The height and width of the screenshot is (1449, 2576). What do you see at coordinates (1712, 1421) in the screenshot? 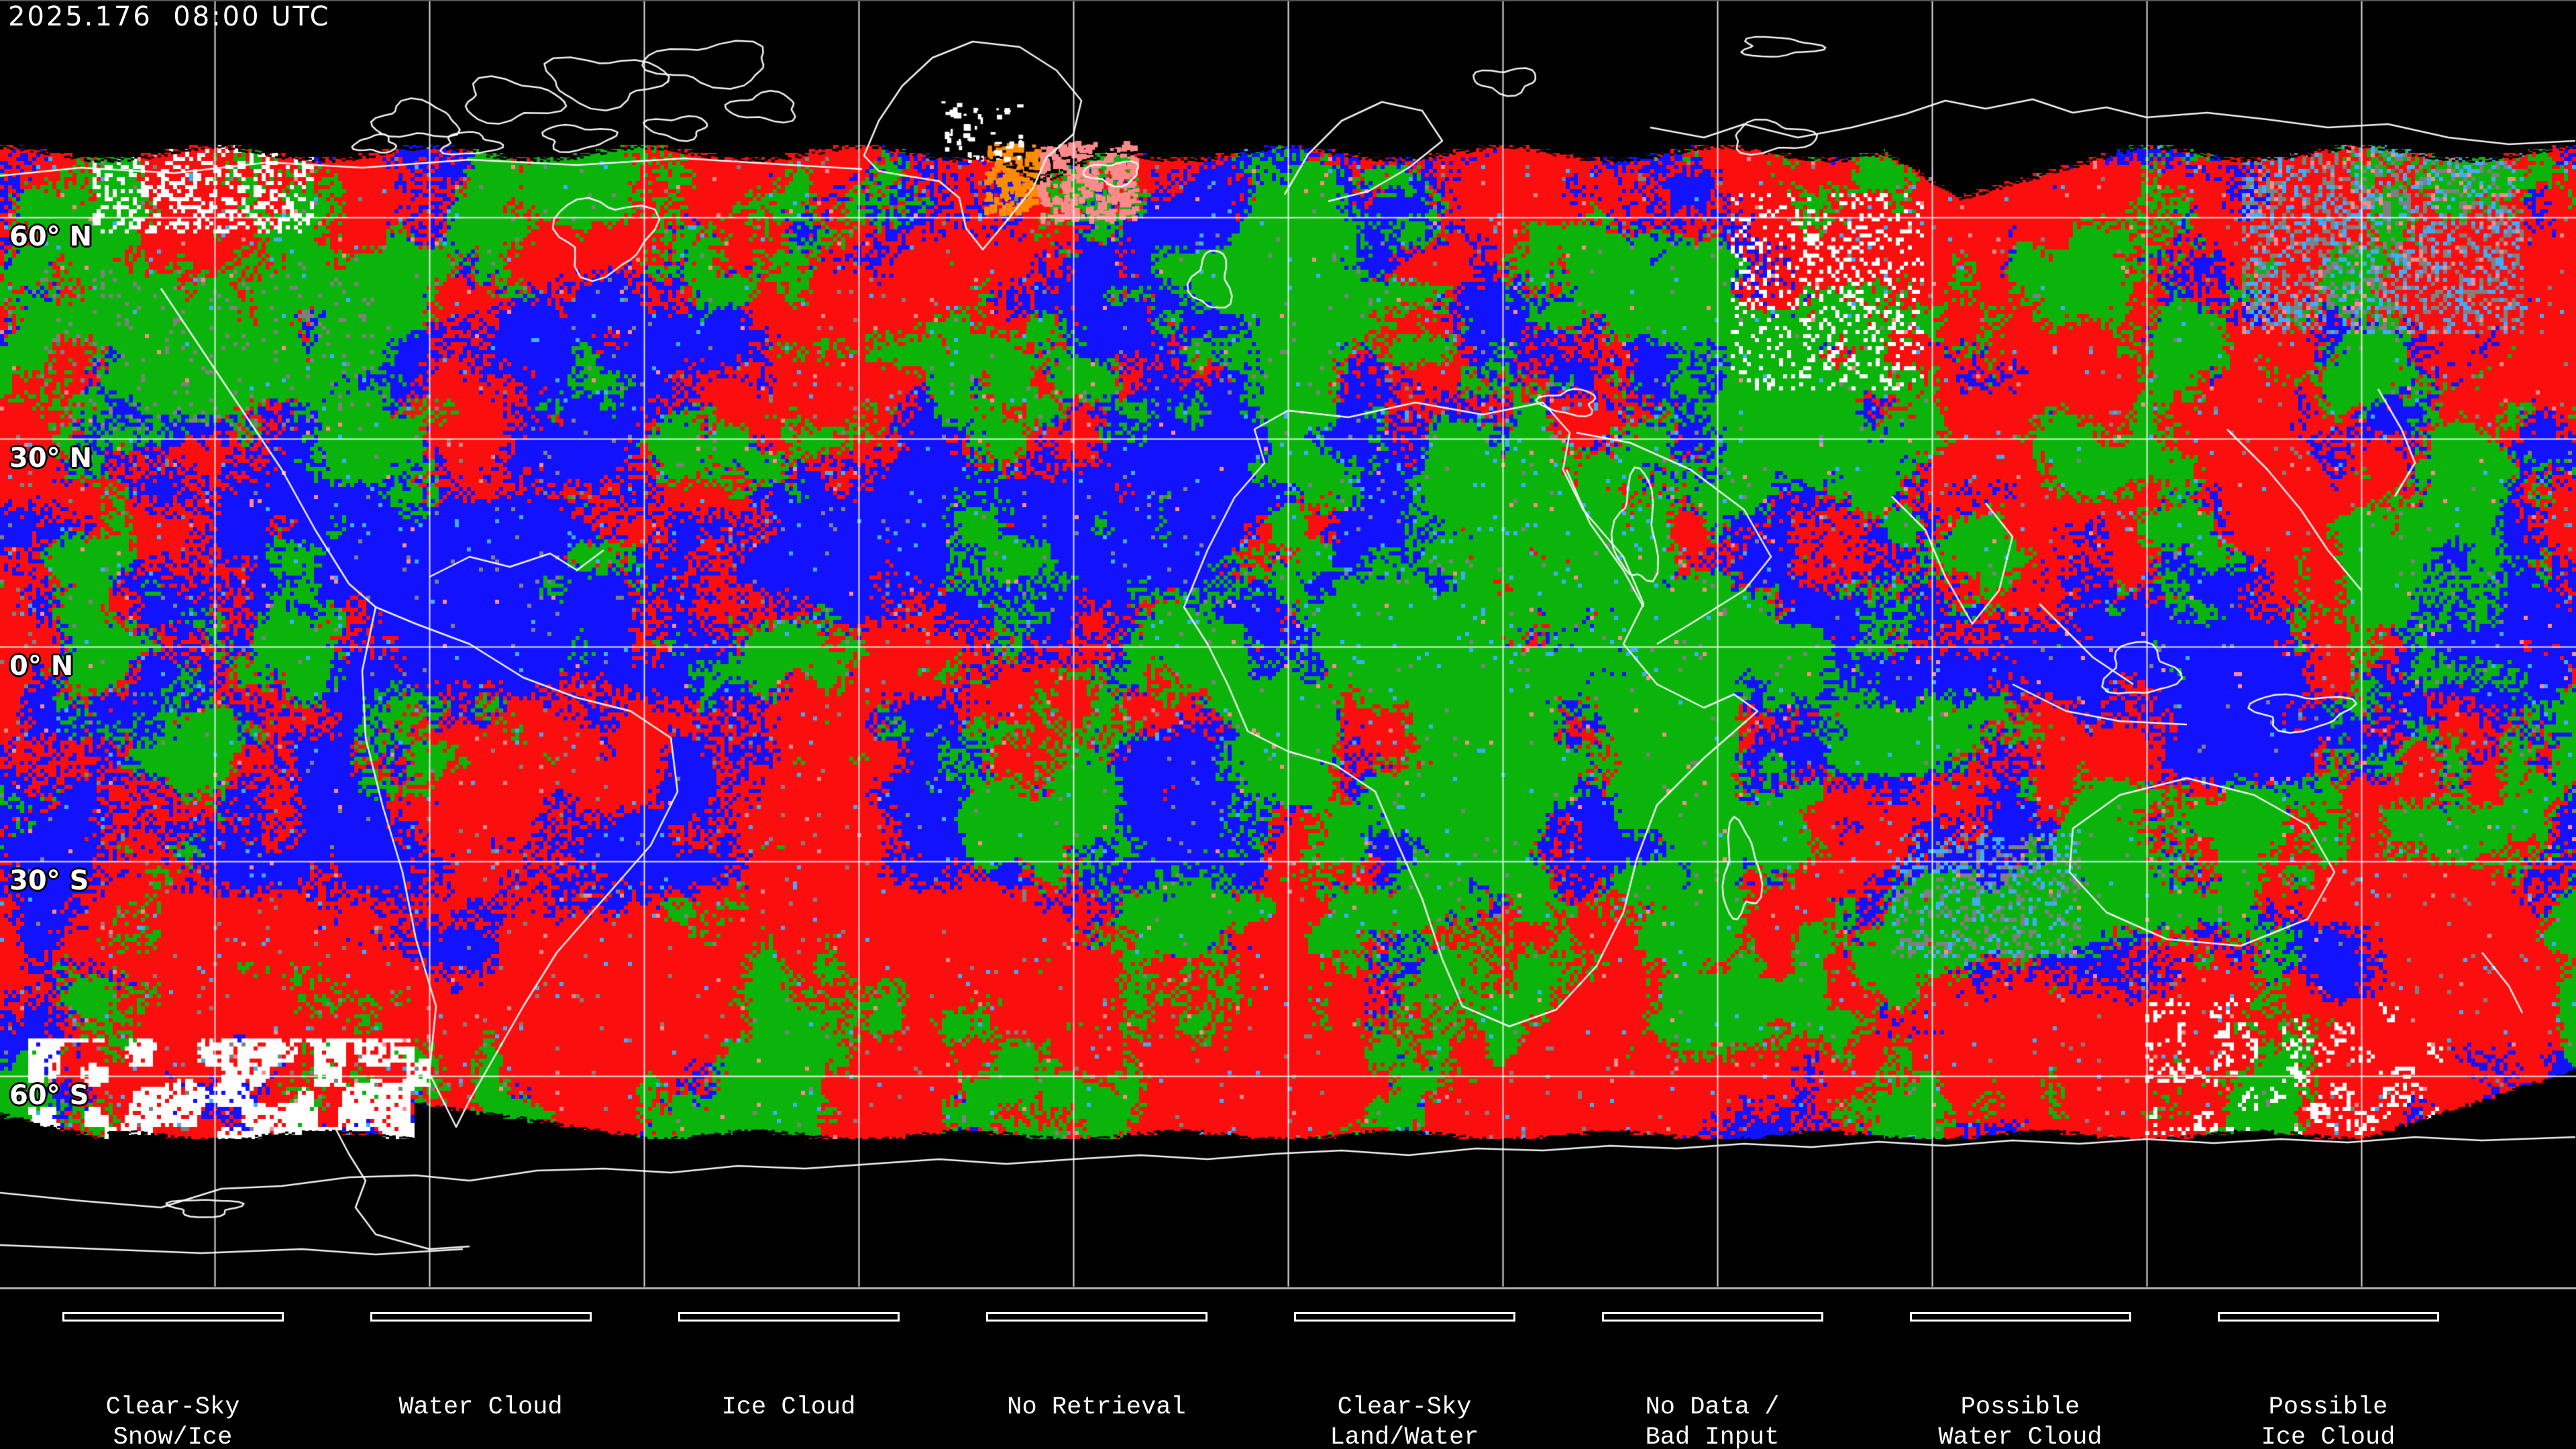
I see `legend-label: No Data / Bad Input` at bounding box center [1712, 1421].